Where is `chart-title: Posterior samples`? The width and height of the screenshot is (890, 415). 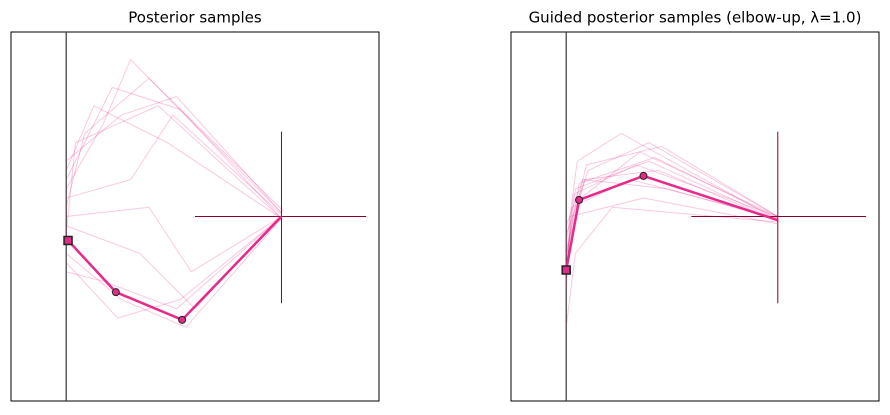
chart-title: Posterior samples is located at coordinates (195, 18).